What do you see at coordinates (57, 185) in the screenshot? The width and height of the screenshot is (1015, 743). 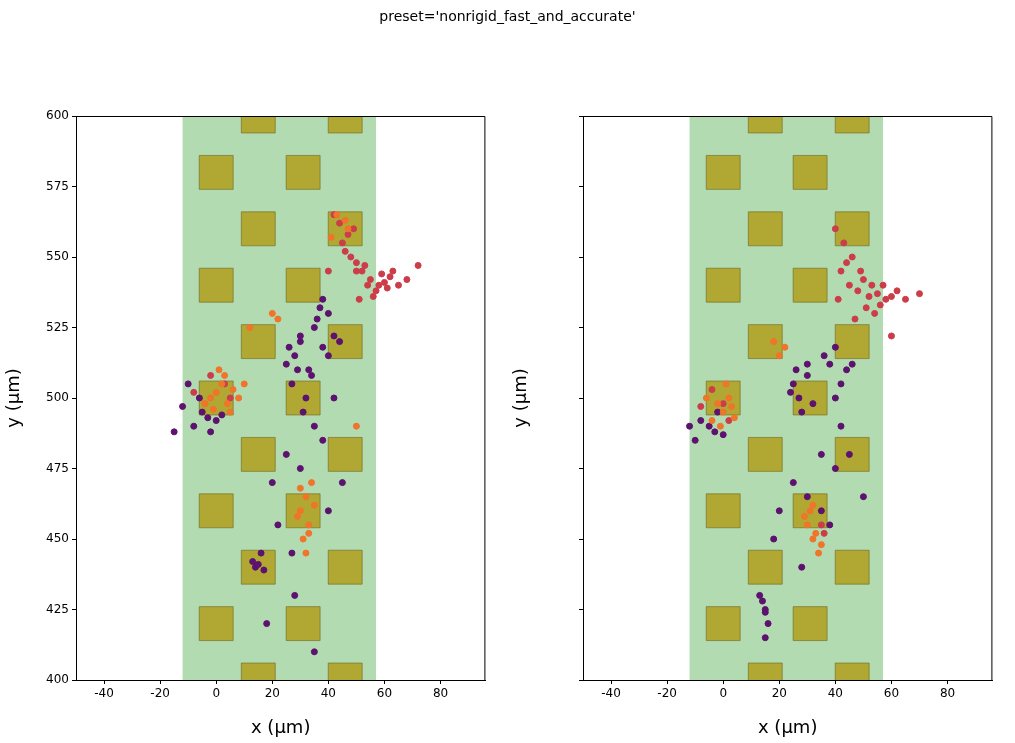 I see `y-tick-label: 575` at bounding box center [57, 185].